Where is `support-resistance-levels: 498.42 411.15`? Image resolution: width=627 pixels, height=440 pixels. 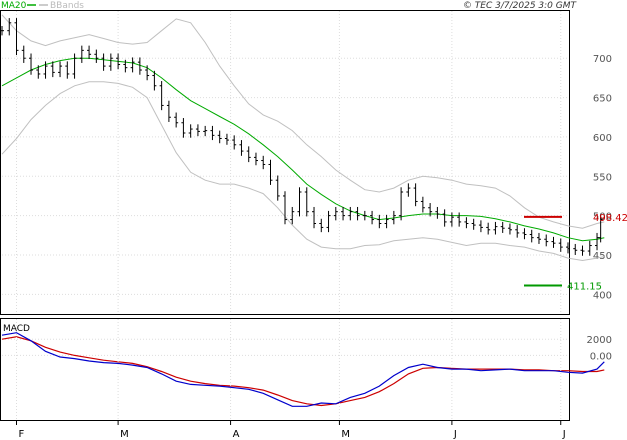 support-resistance-levels: 498.42 411.15 is located at coordinates (575, 253).